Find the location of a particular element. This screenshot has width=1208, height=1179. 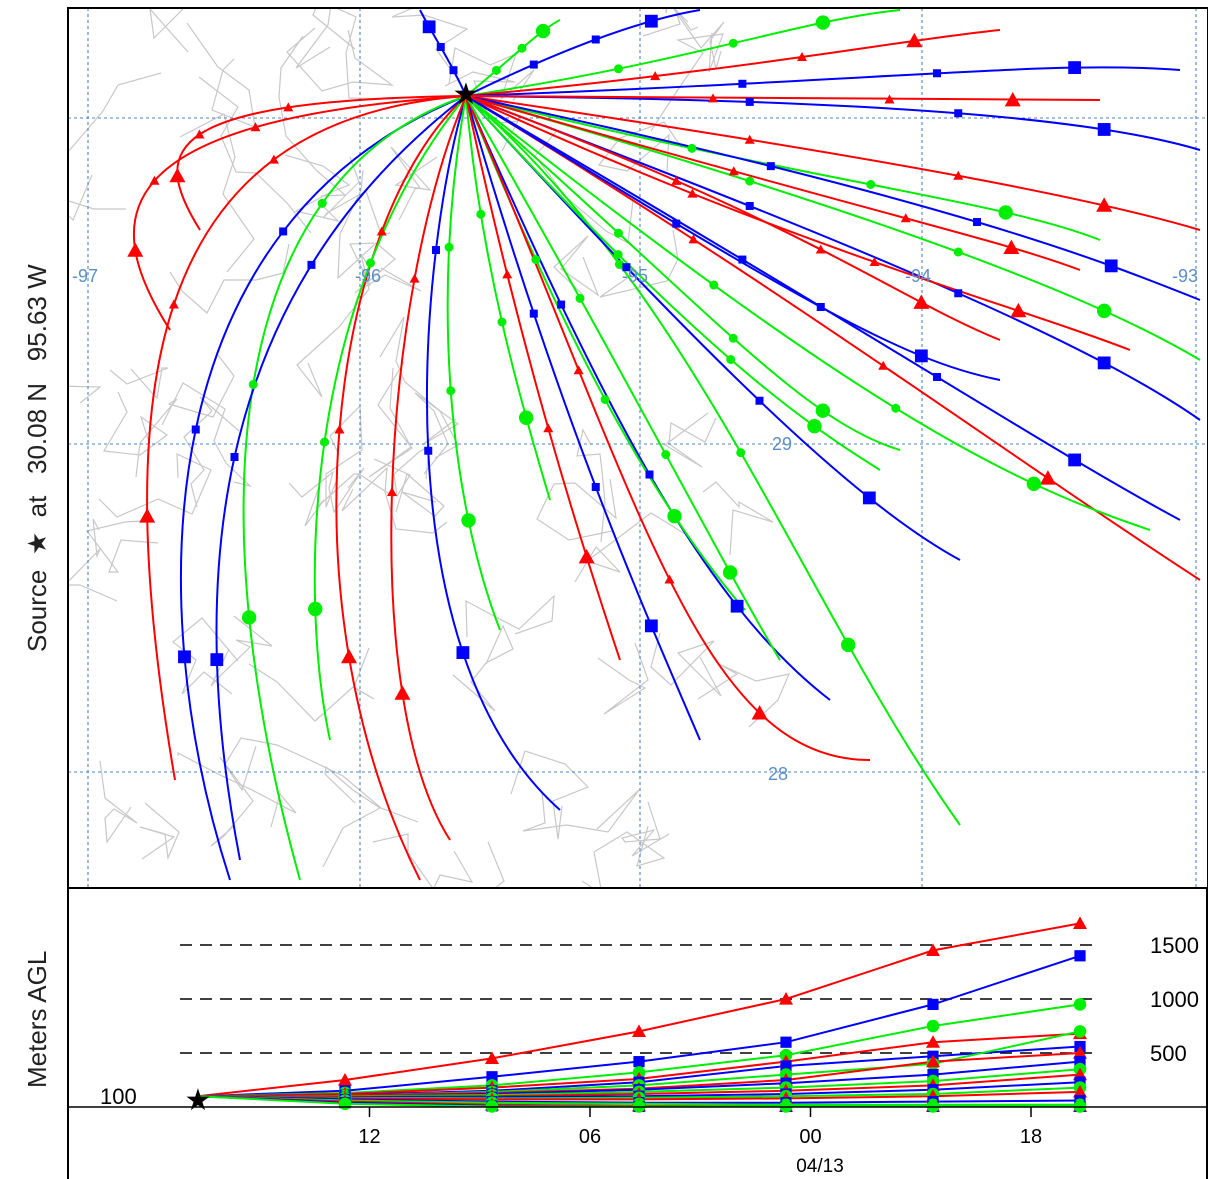

time-axis-tick-label: 06 is located at coordinates (590, 1137).